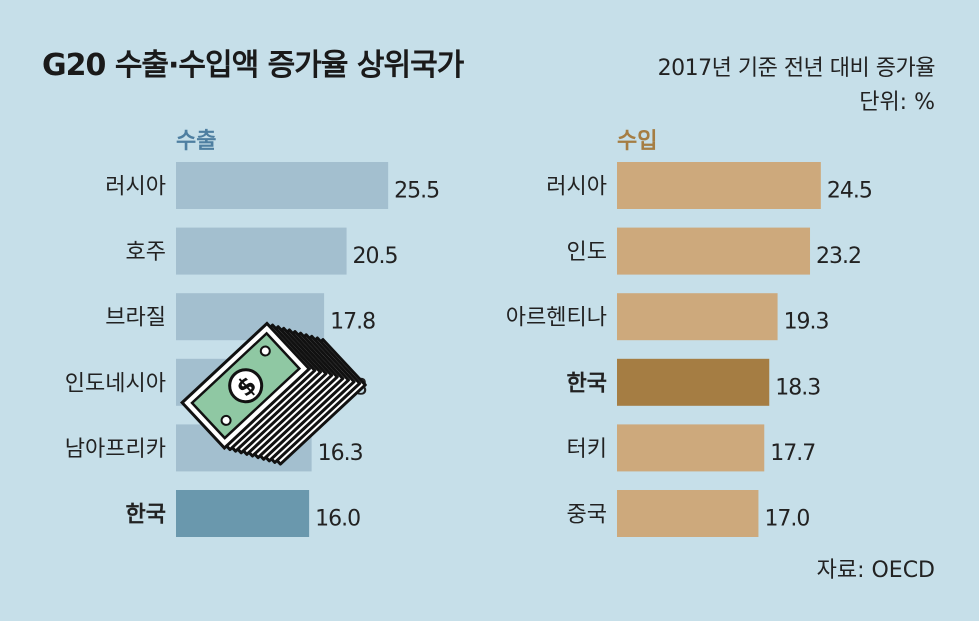  I want to click on bill-stack: $, so click(273, 393).